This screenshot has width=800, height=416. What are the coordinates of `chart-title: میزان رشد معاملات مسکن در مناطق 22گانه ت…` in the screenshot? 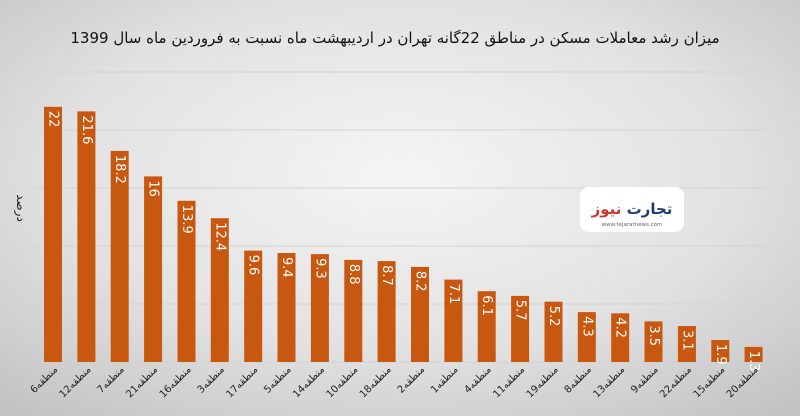 It's located at (394, 38).